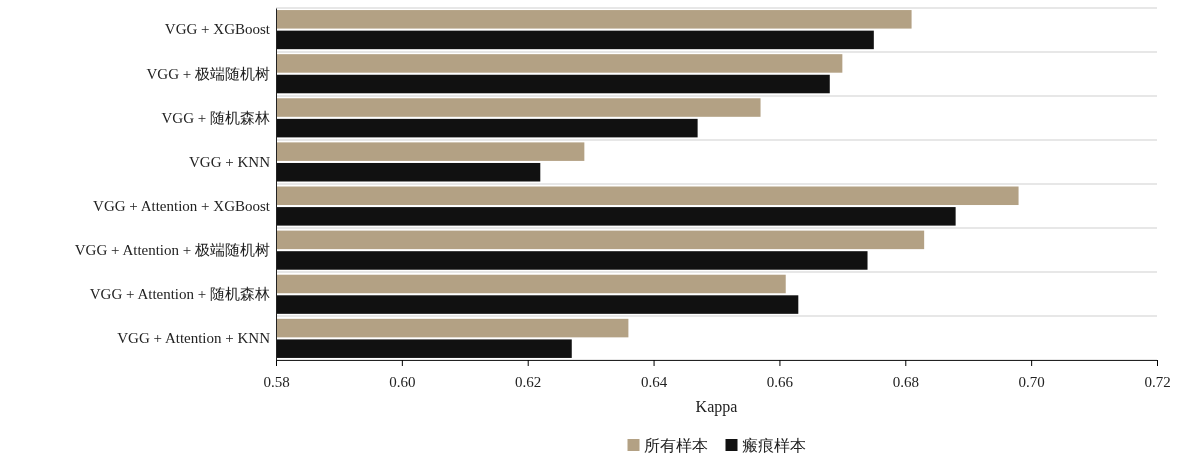 Image resolution: width=1183 pixels, height=462 pixels. I want to click on y-tick-label: VGG + KNN, so click(230, 161).